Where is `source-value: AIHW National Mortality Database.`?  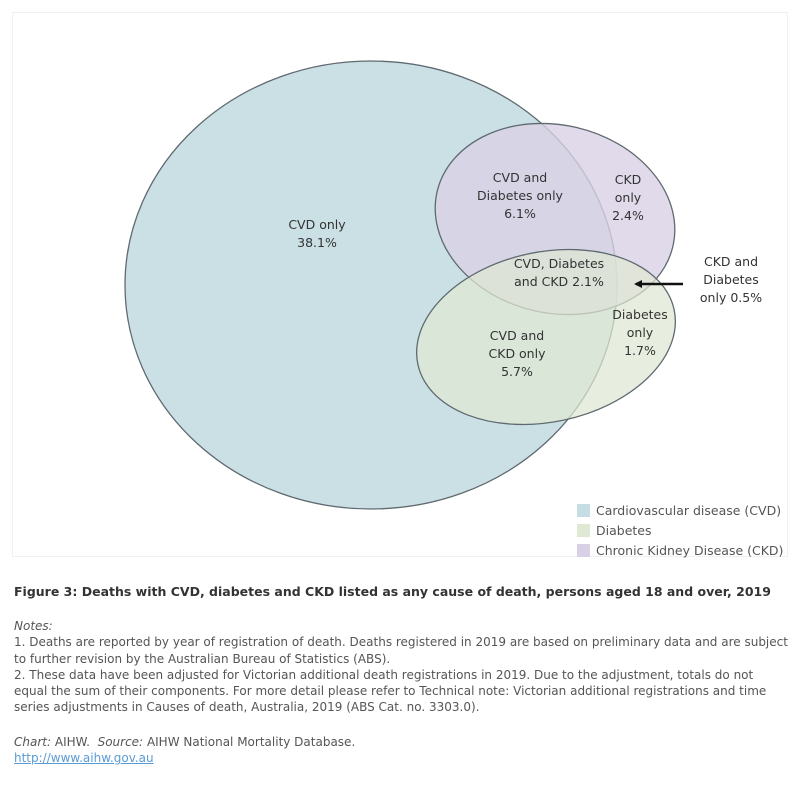
source-value: AIHW National Mortality Database. is located at coordinates (251, 742).